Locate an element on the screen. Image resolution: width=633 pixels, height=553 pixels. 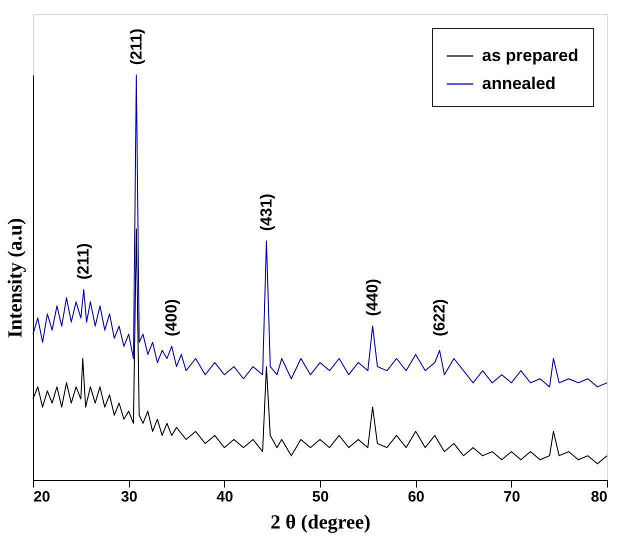
legend-label: as prepared is located at coordinates (530, 55).